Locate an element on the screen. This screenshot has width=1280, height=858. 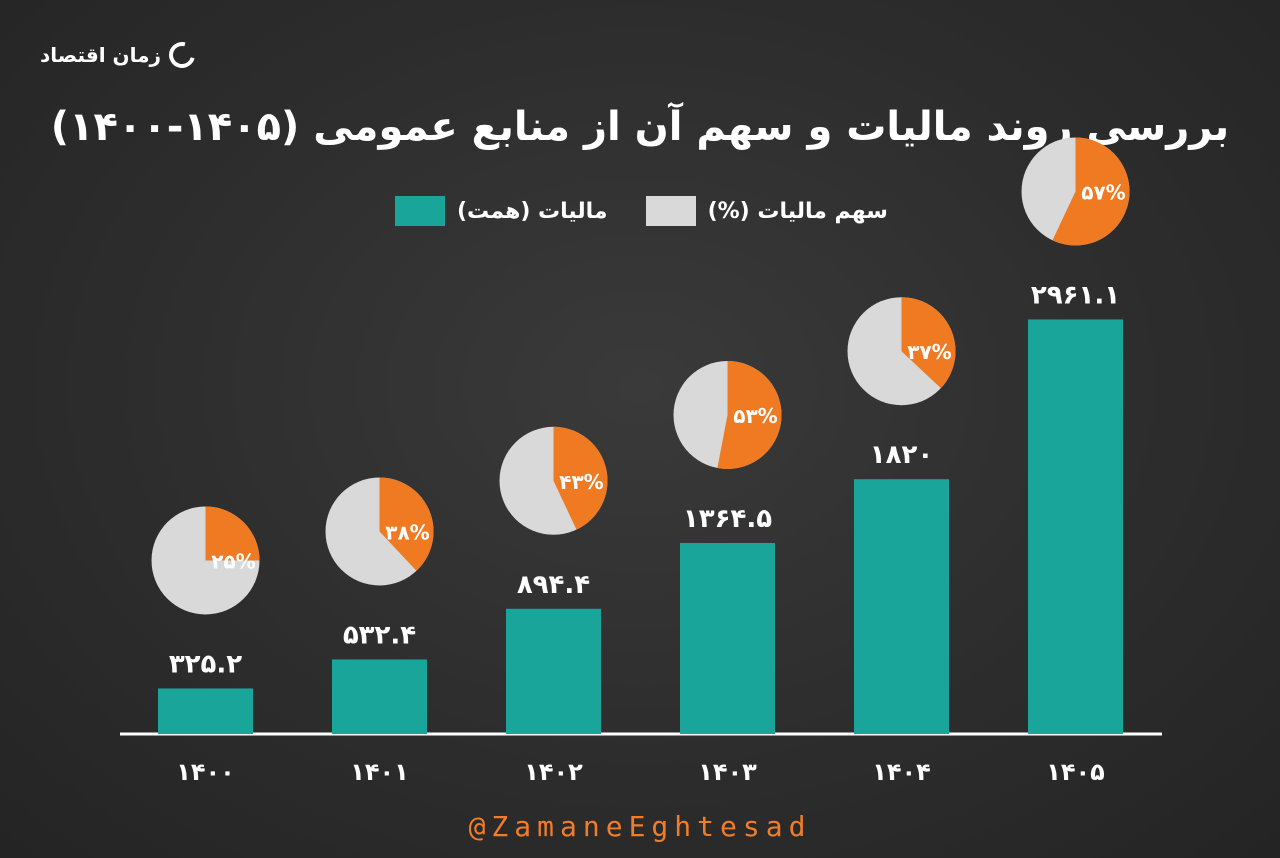
pie-label-0: ۲۵% is located at coordinates (233, 561).